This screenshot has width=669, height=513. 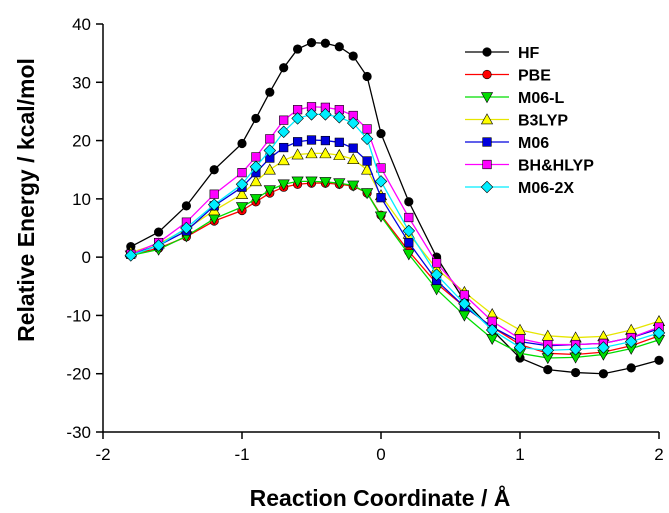 I want to click on x-tick-label: -2, so click(x=102, y=454).